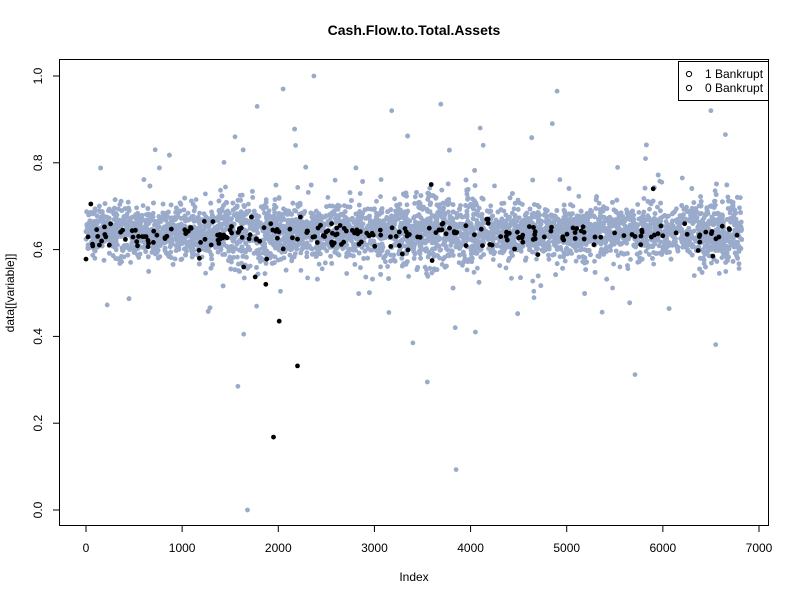  I want to click on chart-title: Cash.Flow.to.Total.Assets, so click(414, 30).